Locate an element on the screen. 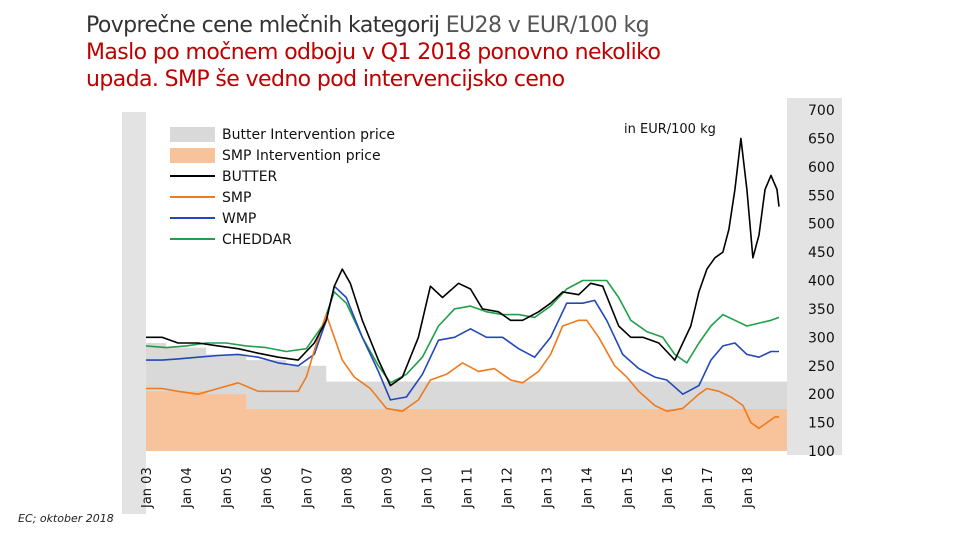 This screenshot has height=540, width=960. y-tick-label: 150 is located at coordinates (821, 424).